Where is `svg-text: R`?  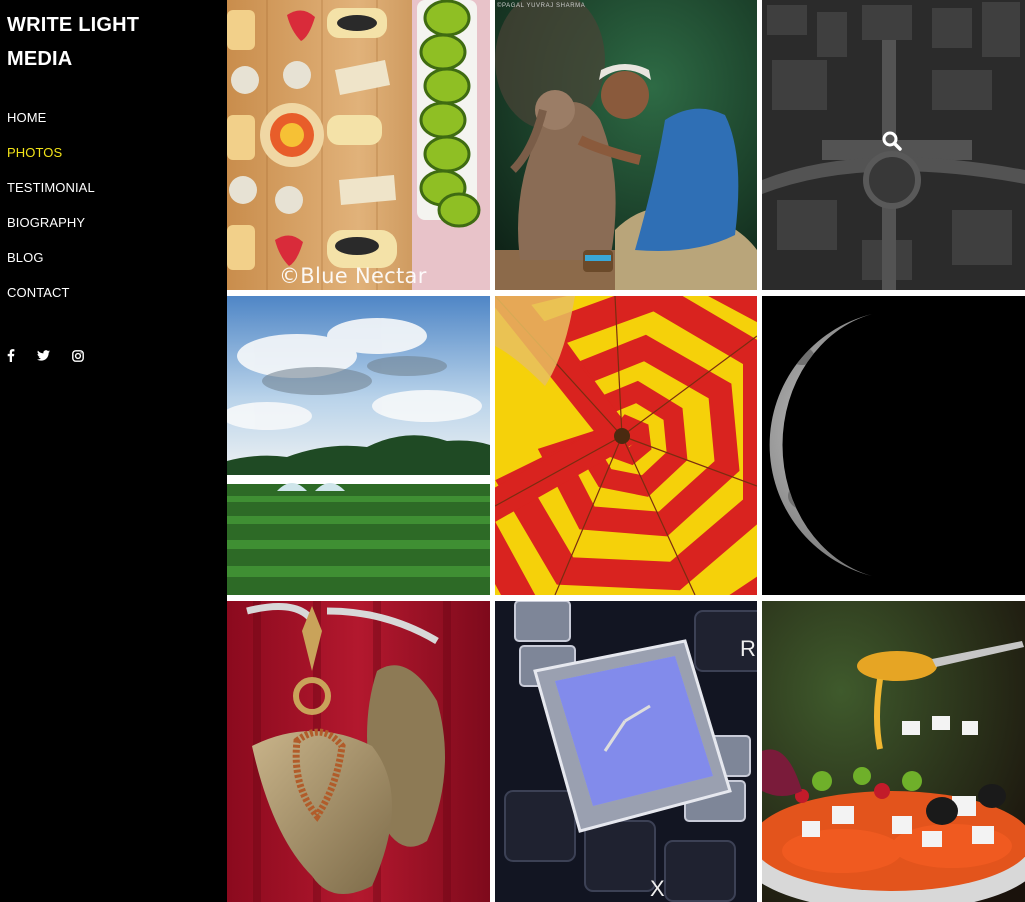
svg-text: R is located at coordinates (748, 648).